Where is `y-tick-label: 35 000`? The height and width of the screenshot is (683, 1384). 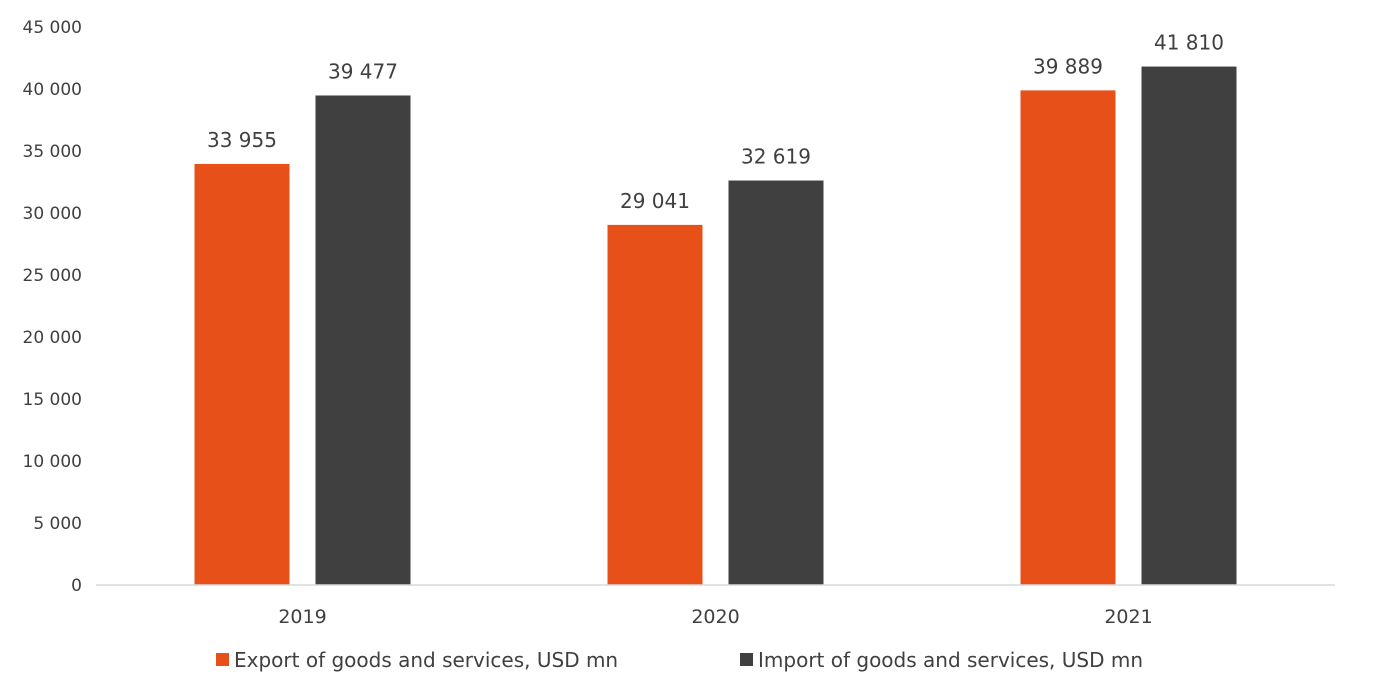
y-tick-label: 35 000 is located at coordinates (52, 152).